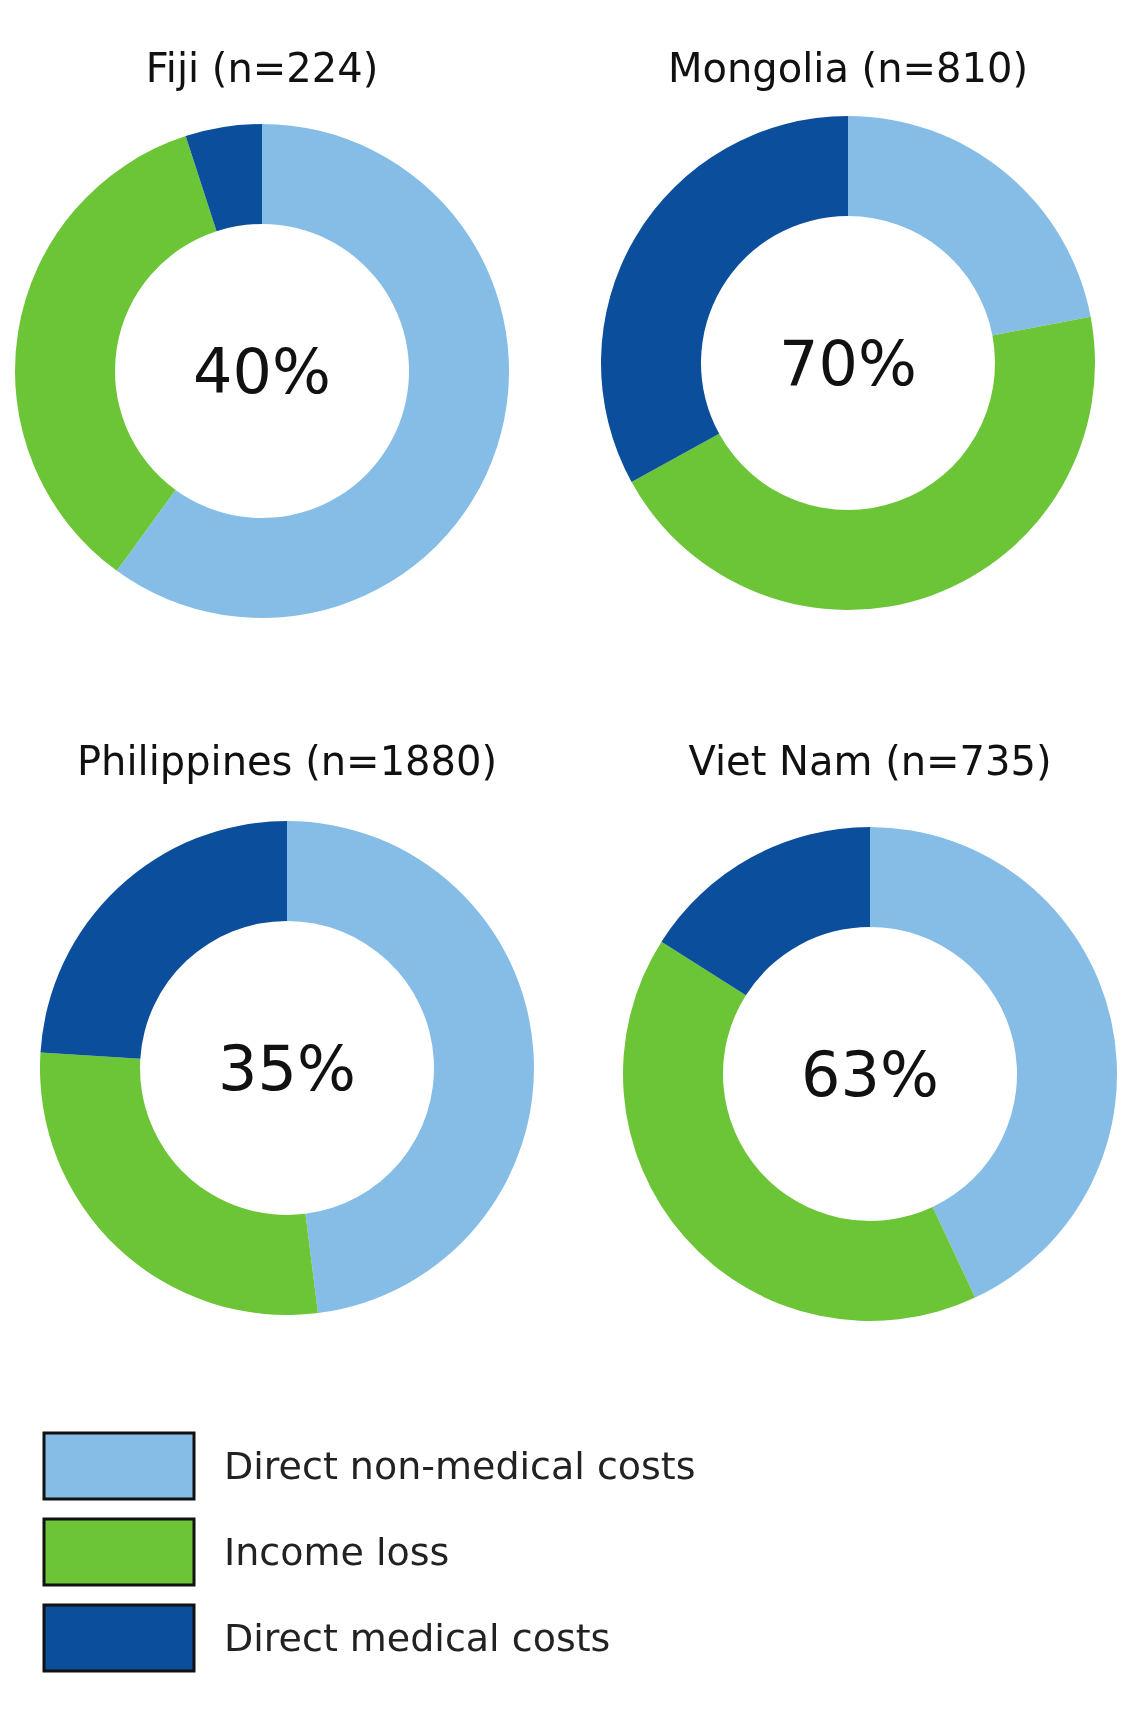 This screenshot has width=1130, height=1709. What do you see at coordinates (848, 363) in the screenshot?
I see `text: 70%` at bounding box center [848, 363].